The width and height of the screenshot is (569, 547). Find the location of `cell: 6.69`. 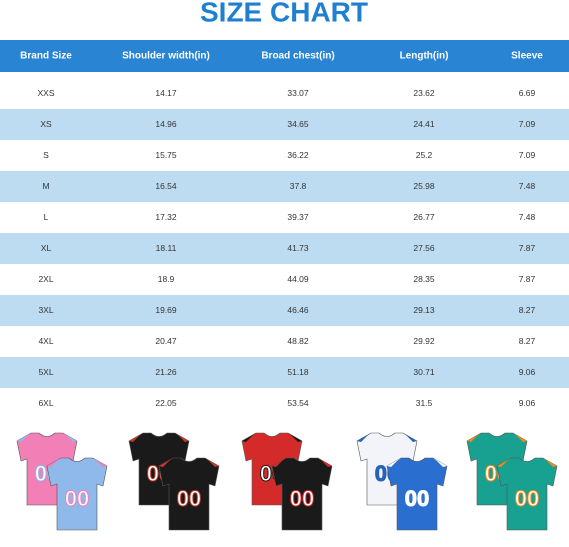

cell: 6.69 is located at coordinates (527, 93).